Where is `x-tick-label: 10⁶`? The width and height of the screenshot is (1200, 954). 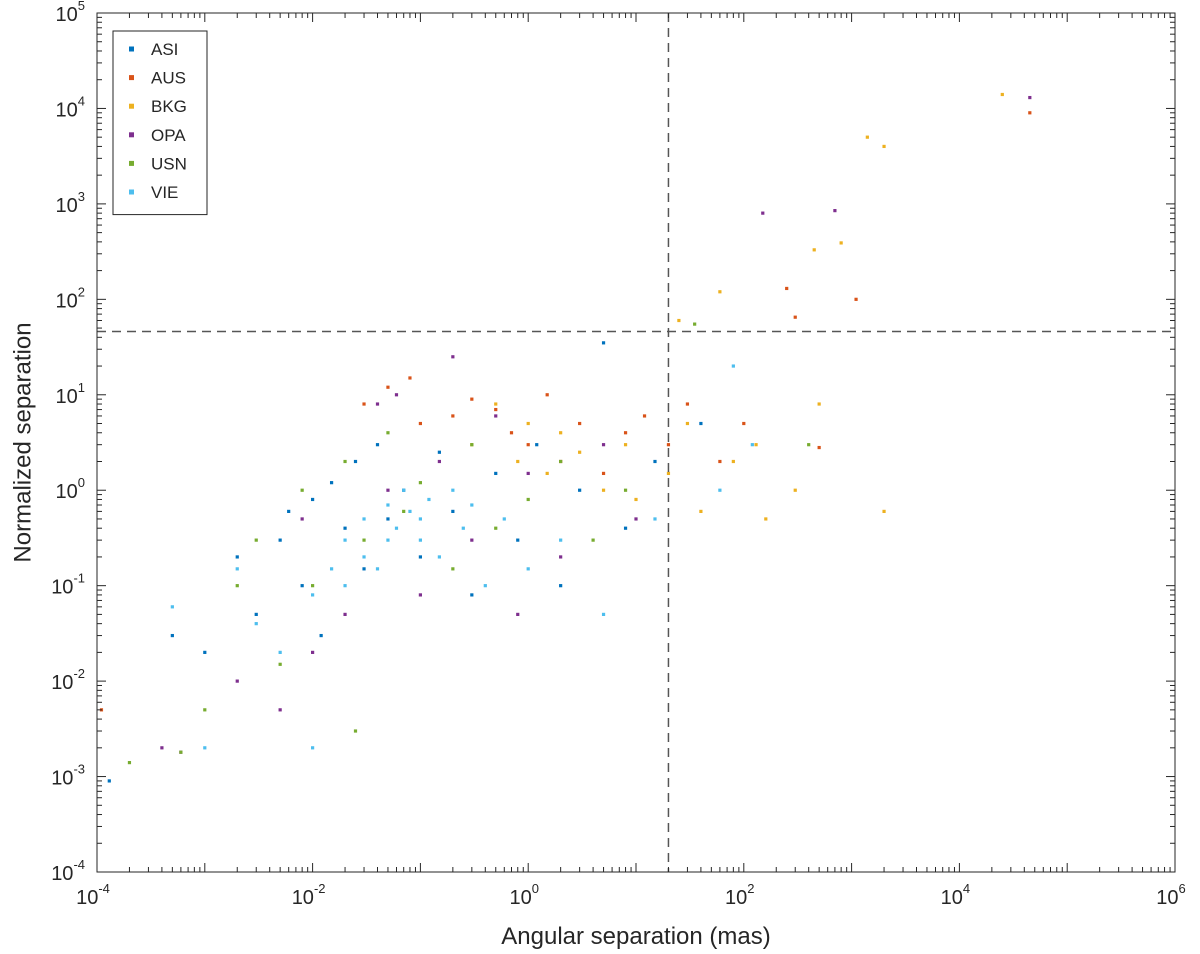 x-tick-label: 10⁶ is located at coordinates (1170, 895).